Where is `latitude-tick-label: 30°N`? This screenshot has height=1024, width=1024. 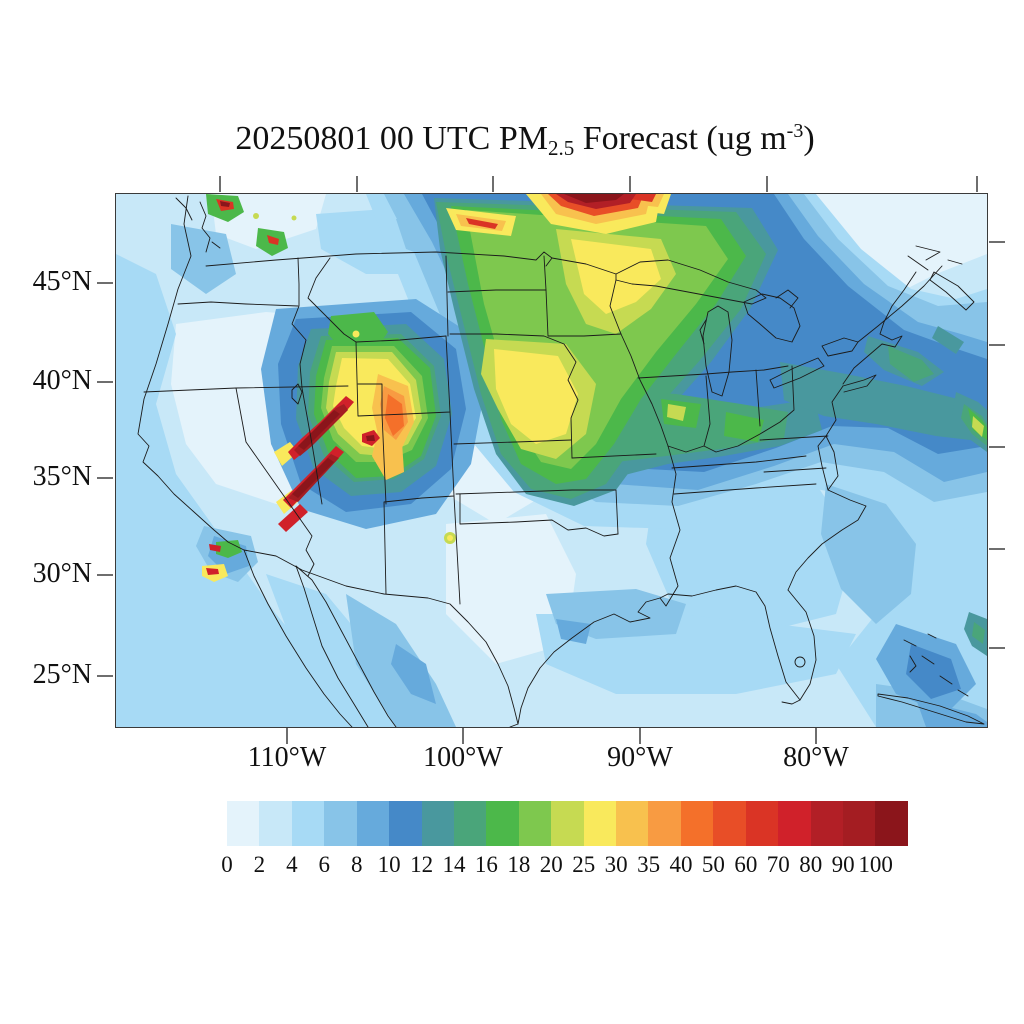 latitude-tick-label: 30°N is located at coordinates (62, 573).